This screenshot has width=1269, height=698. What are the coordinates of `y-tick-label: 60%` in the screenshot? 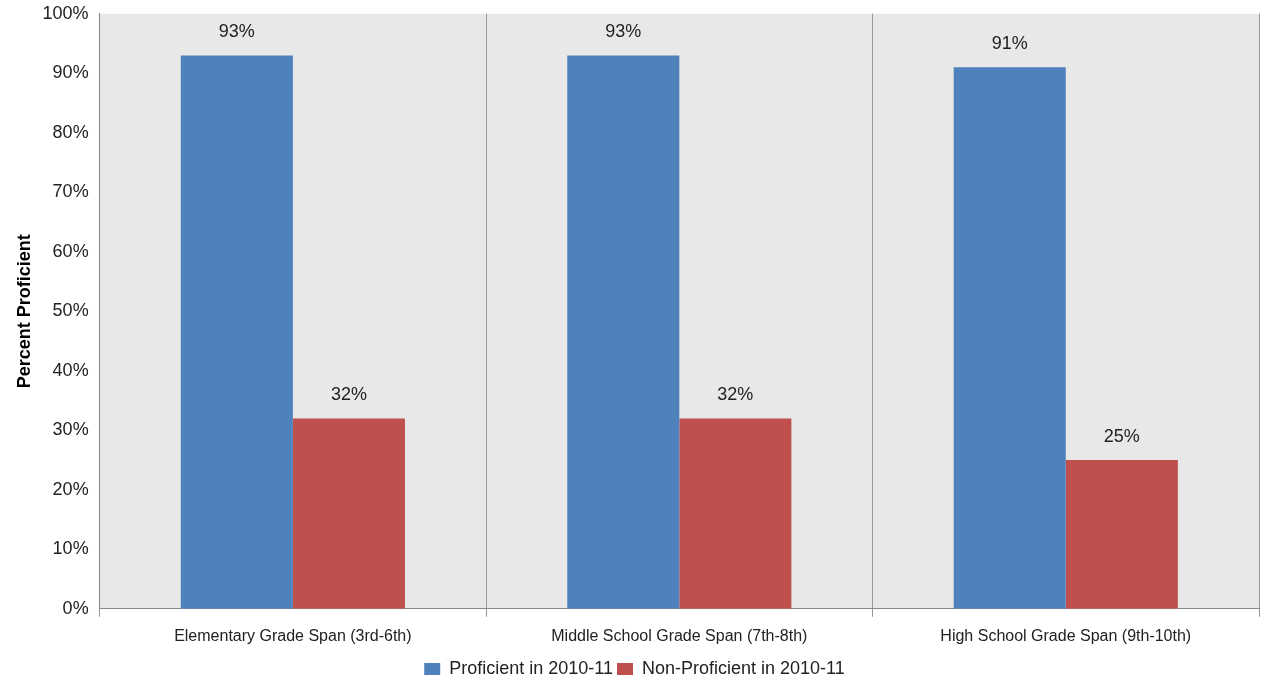 It's located at (70, 250).